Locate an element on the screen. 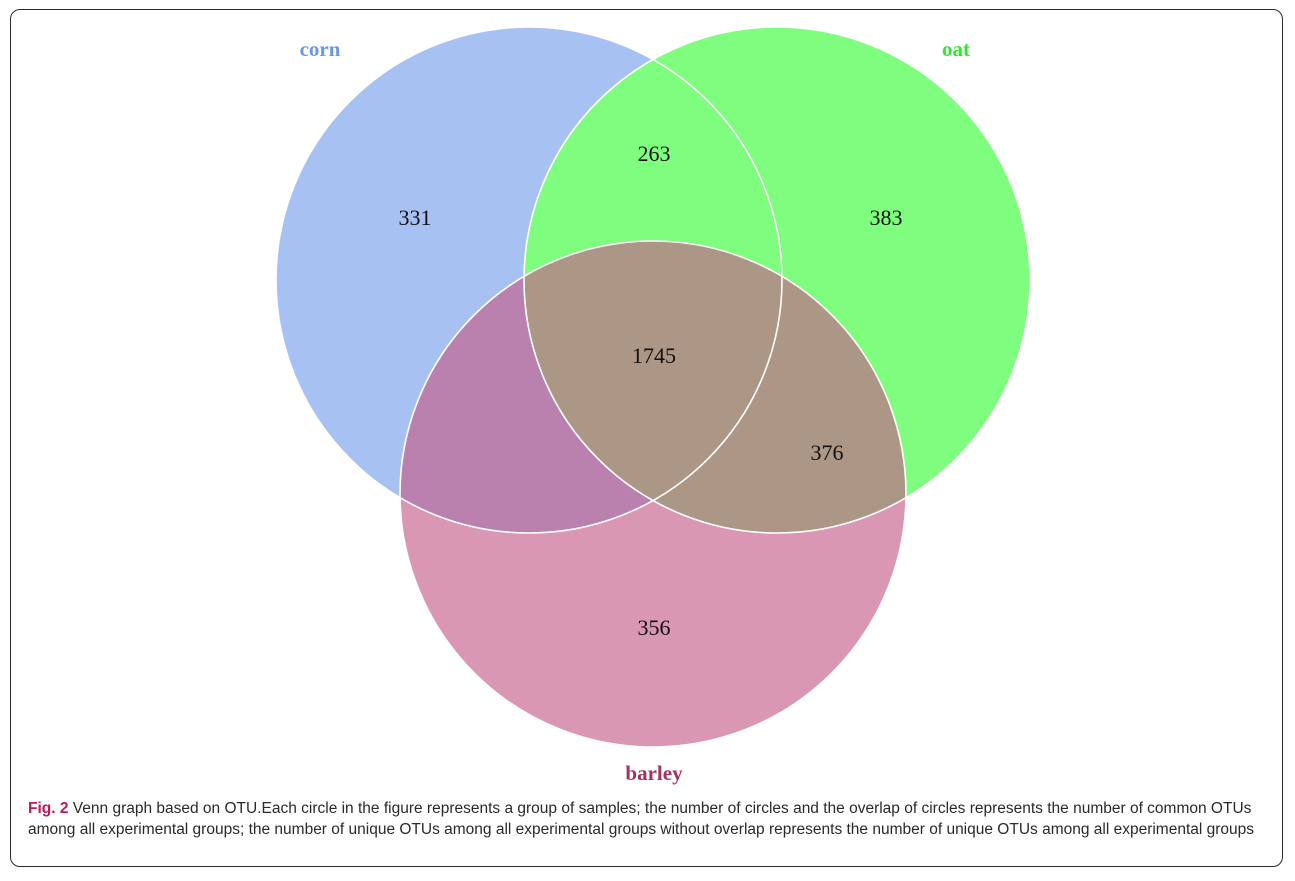 This screenshot has width=1295, height=881. region-count-corn-oat-barley: 1745 is located at coordinates (654, 355).